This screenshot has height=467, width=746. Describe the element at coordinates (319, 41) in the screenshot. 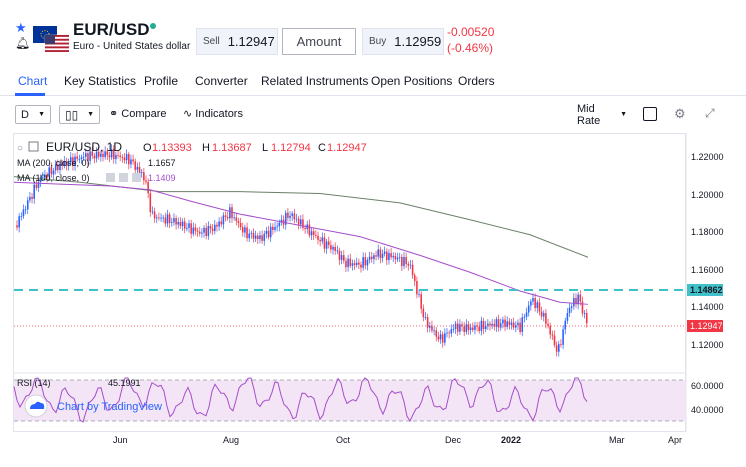

I see `amount-input: Amount` at that location.